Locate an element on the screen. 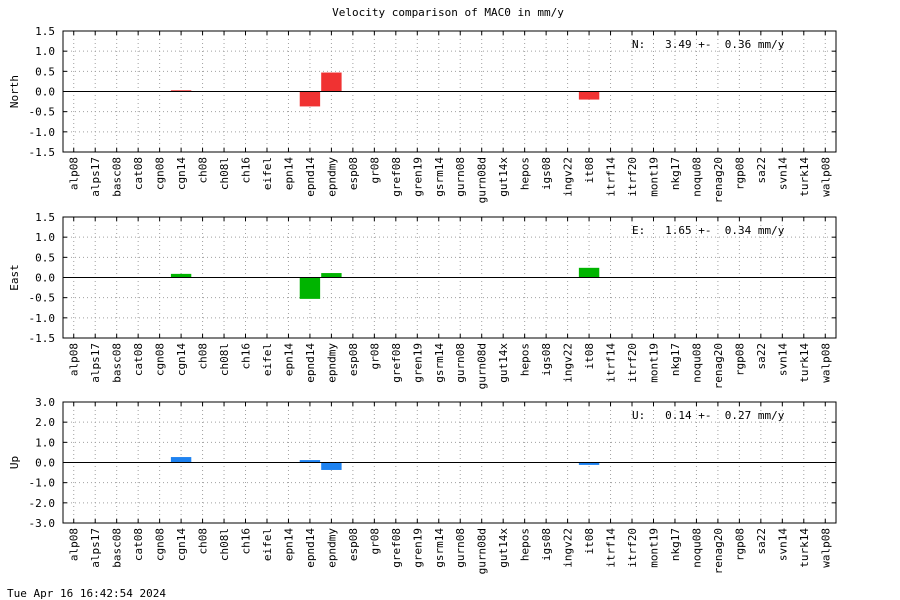 This screenshot has height=600, width=900. y-tick-label: 2.0 is located at coordinates (45, 422).